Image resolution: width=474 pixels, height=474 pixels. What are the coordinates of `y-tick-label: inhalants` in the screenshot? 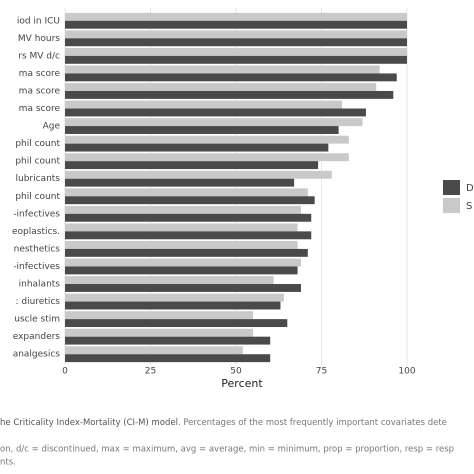 It's located at (40, 285).